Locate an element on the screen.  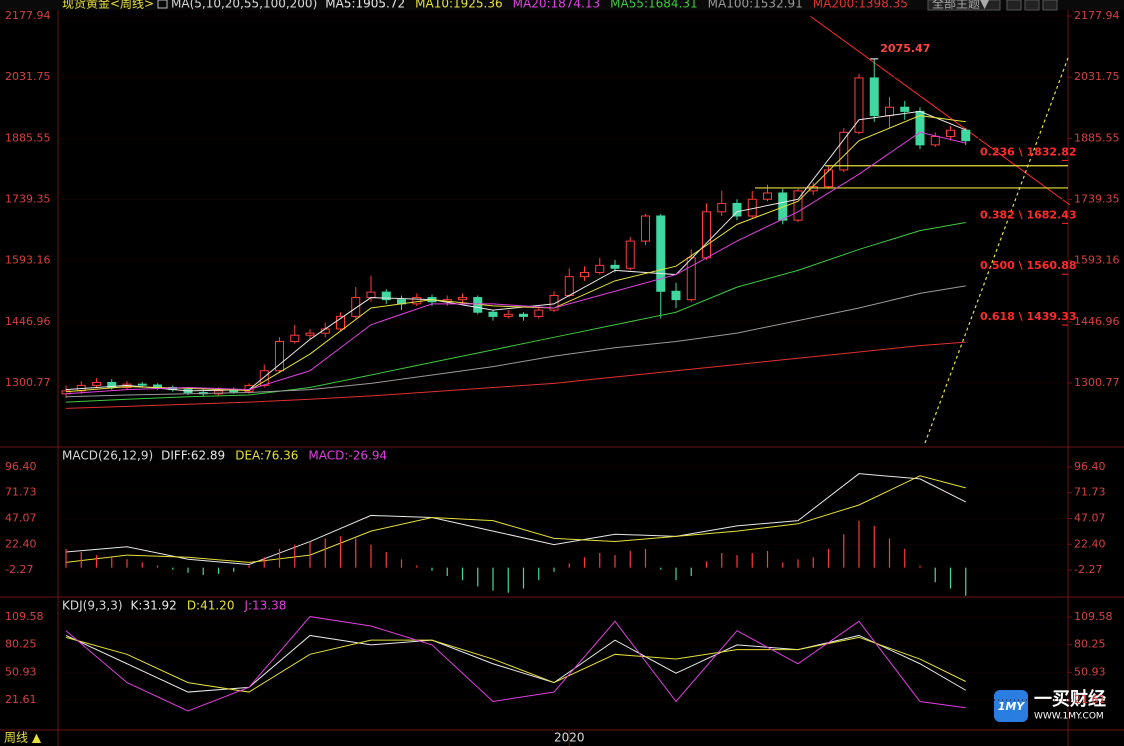
series-legend: MA5:1905.72 is located at coordinates (365, 5).